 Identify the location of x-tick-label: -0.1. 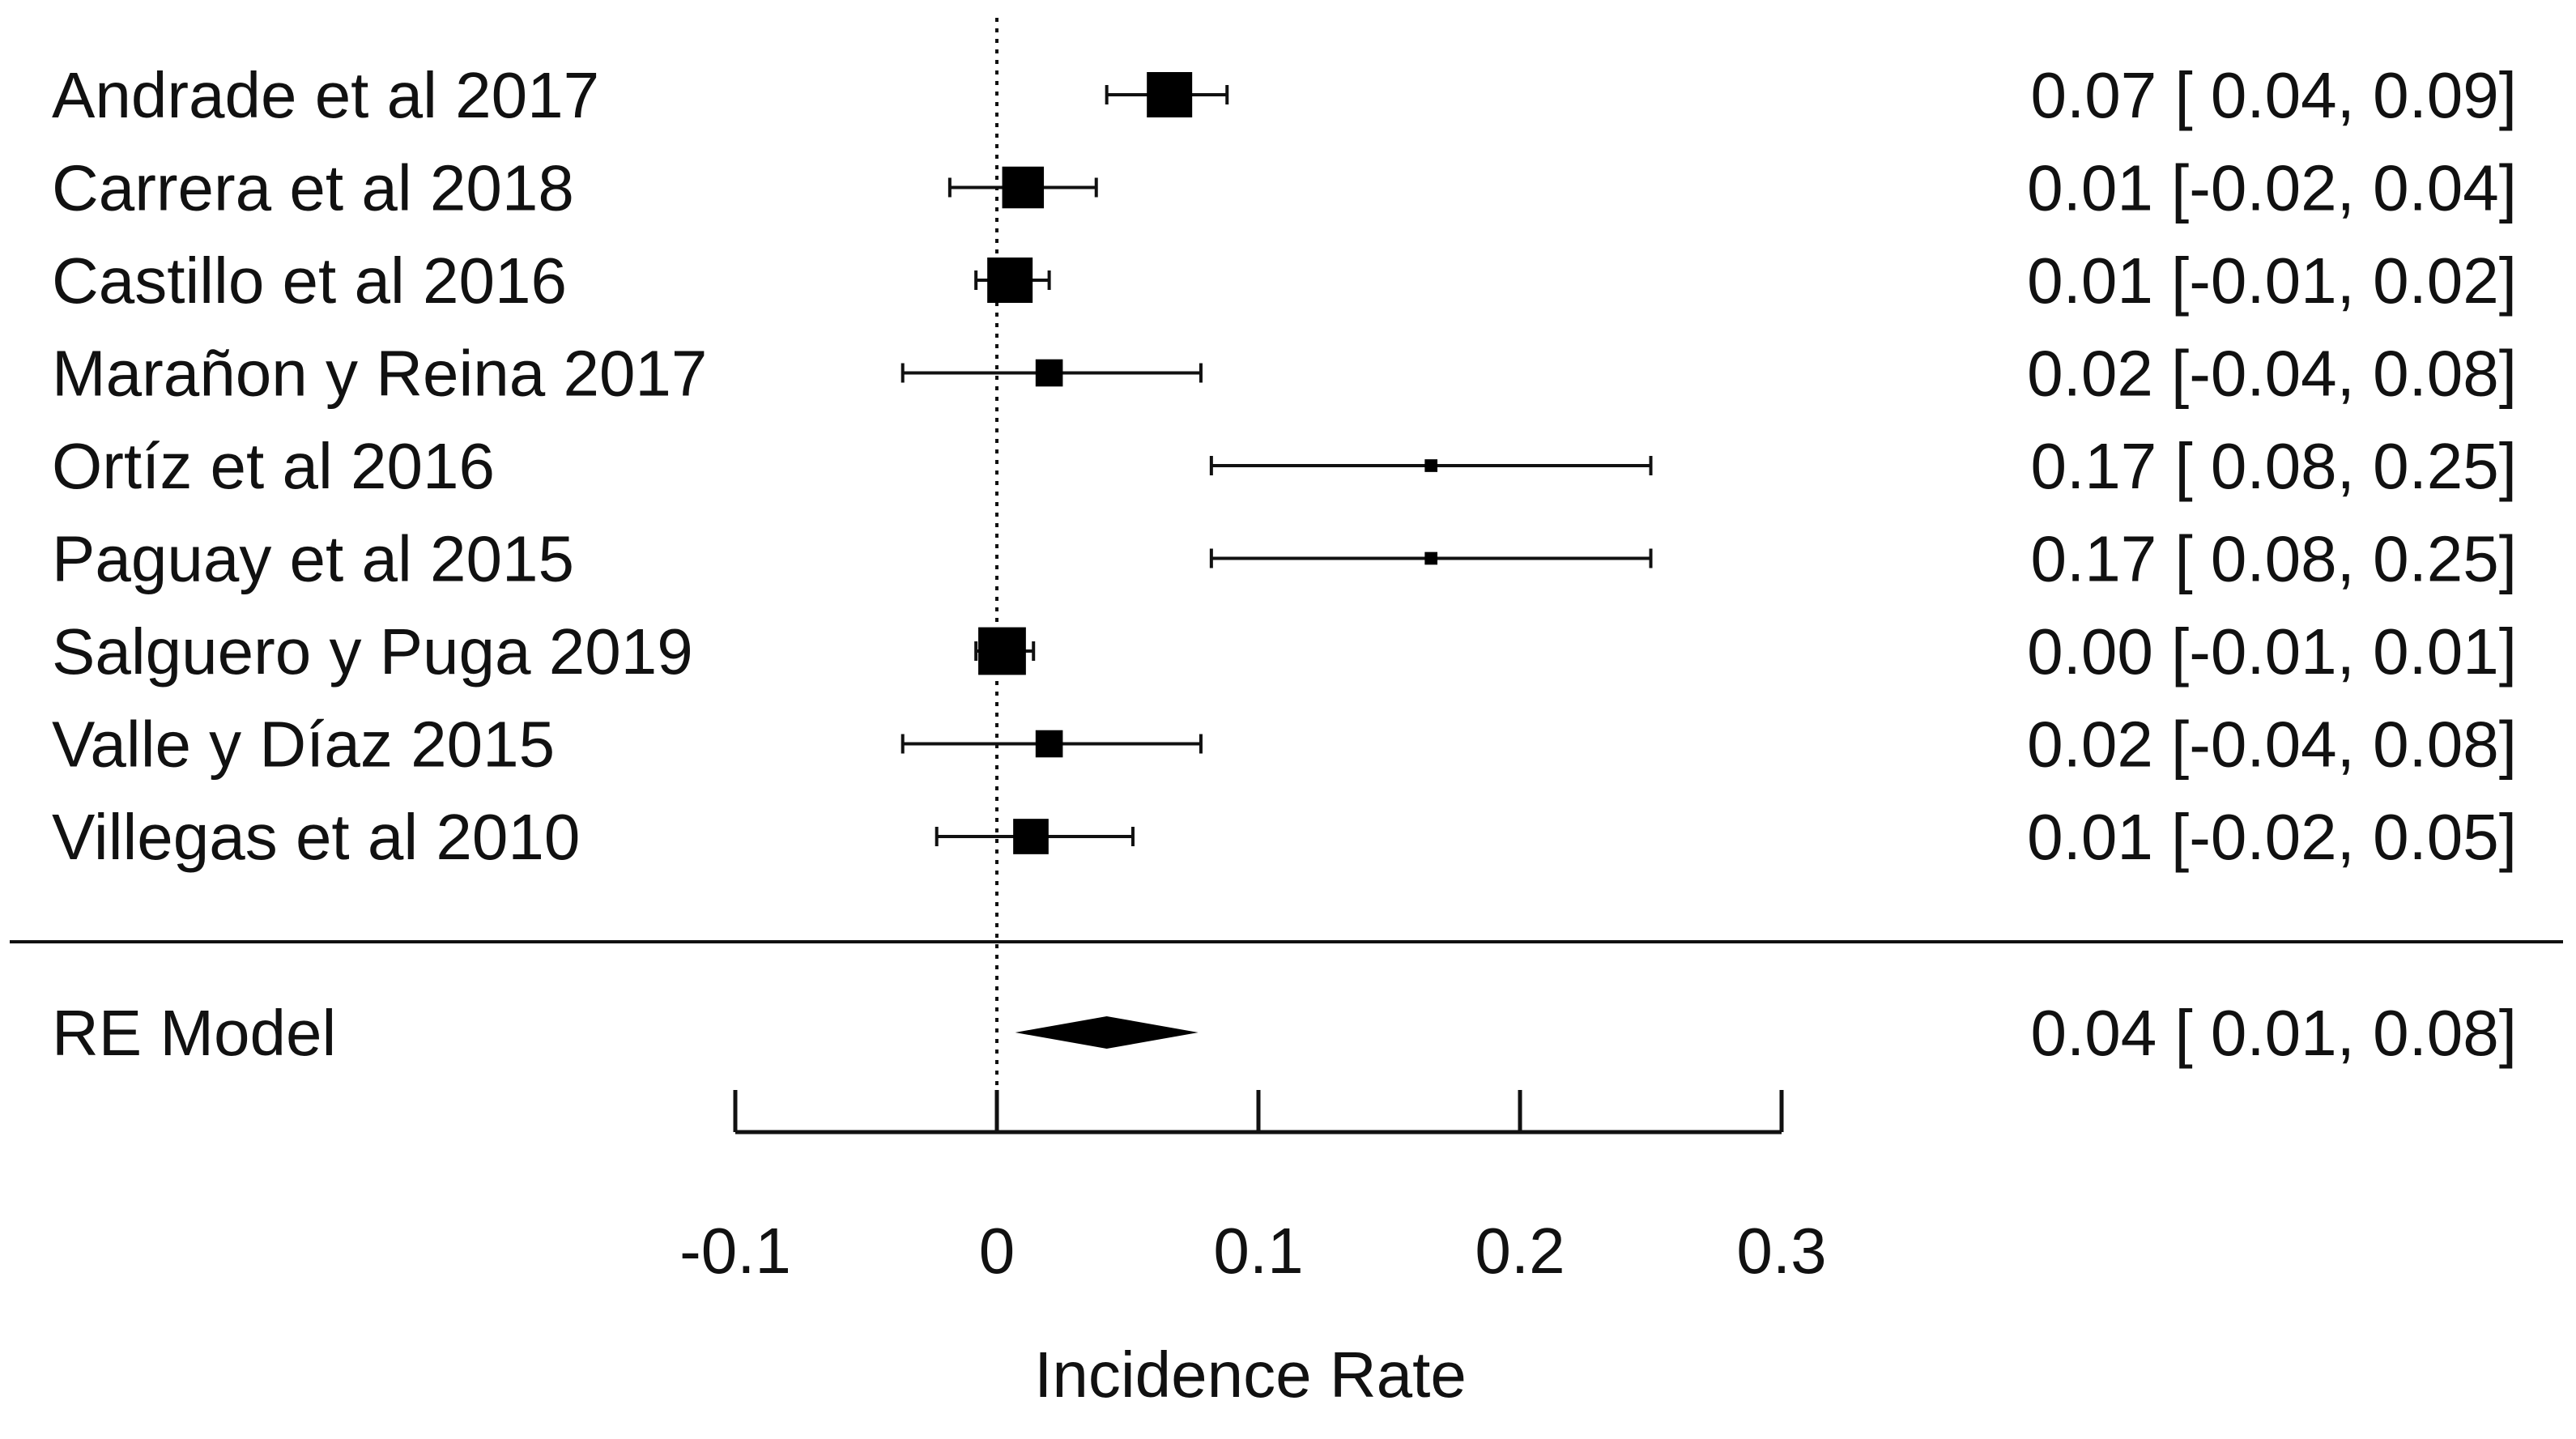
(735, 1251).